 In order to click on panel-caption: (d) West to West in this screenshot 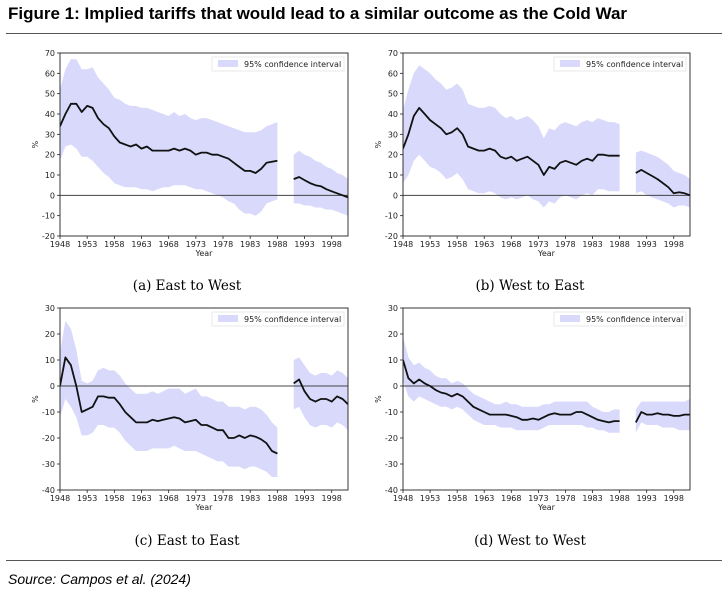, I will do `click(530, 541)`.